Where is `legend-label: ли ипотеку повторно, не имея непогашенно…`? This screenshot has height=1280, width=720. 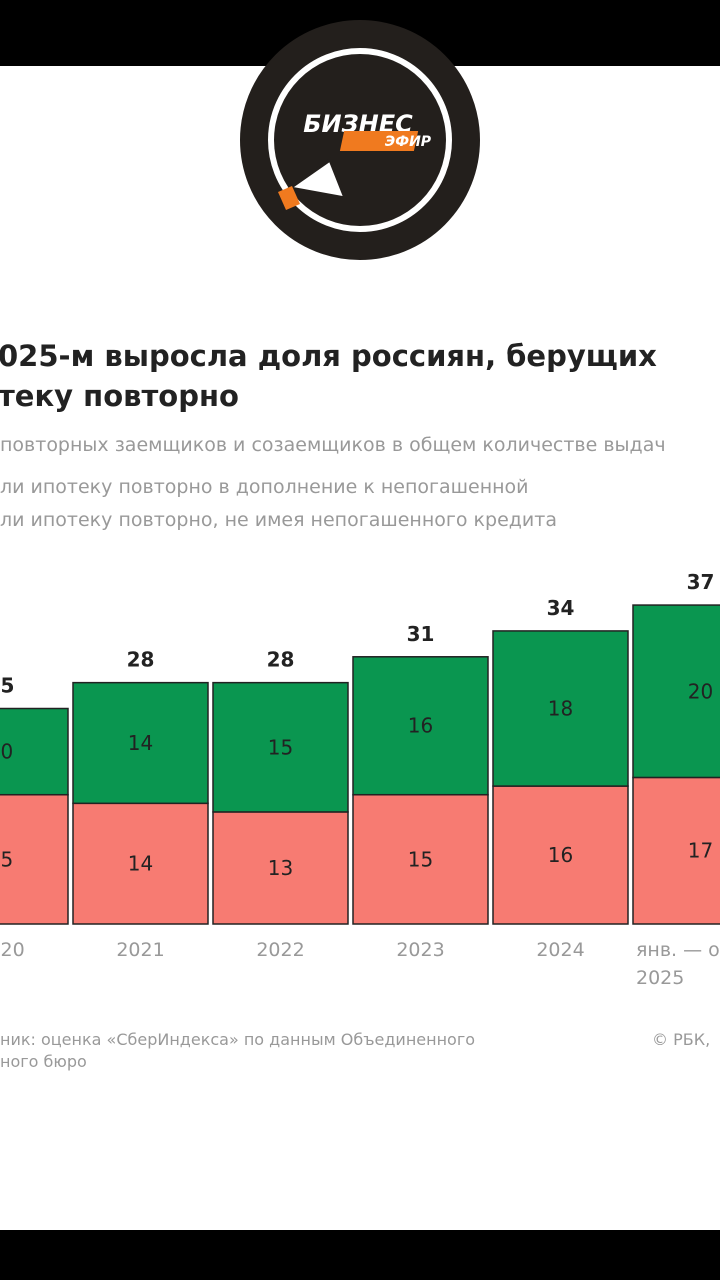 legend-label: ли ипотеку повторно, не имея непогашенно… is located at coordinates (278, 520).